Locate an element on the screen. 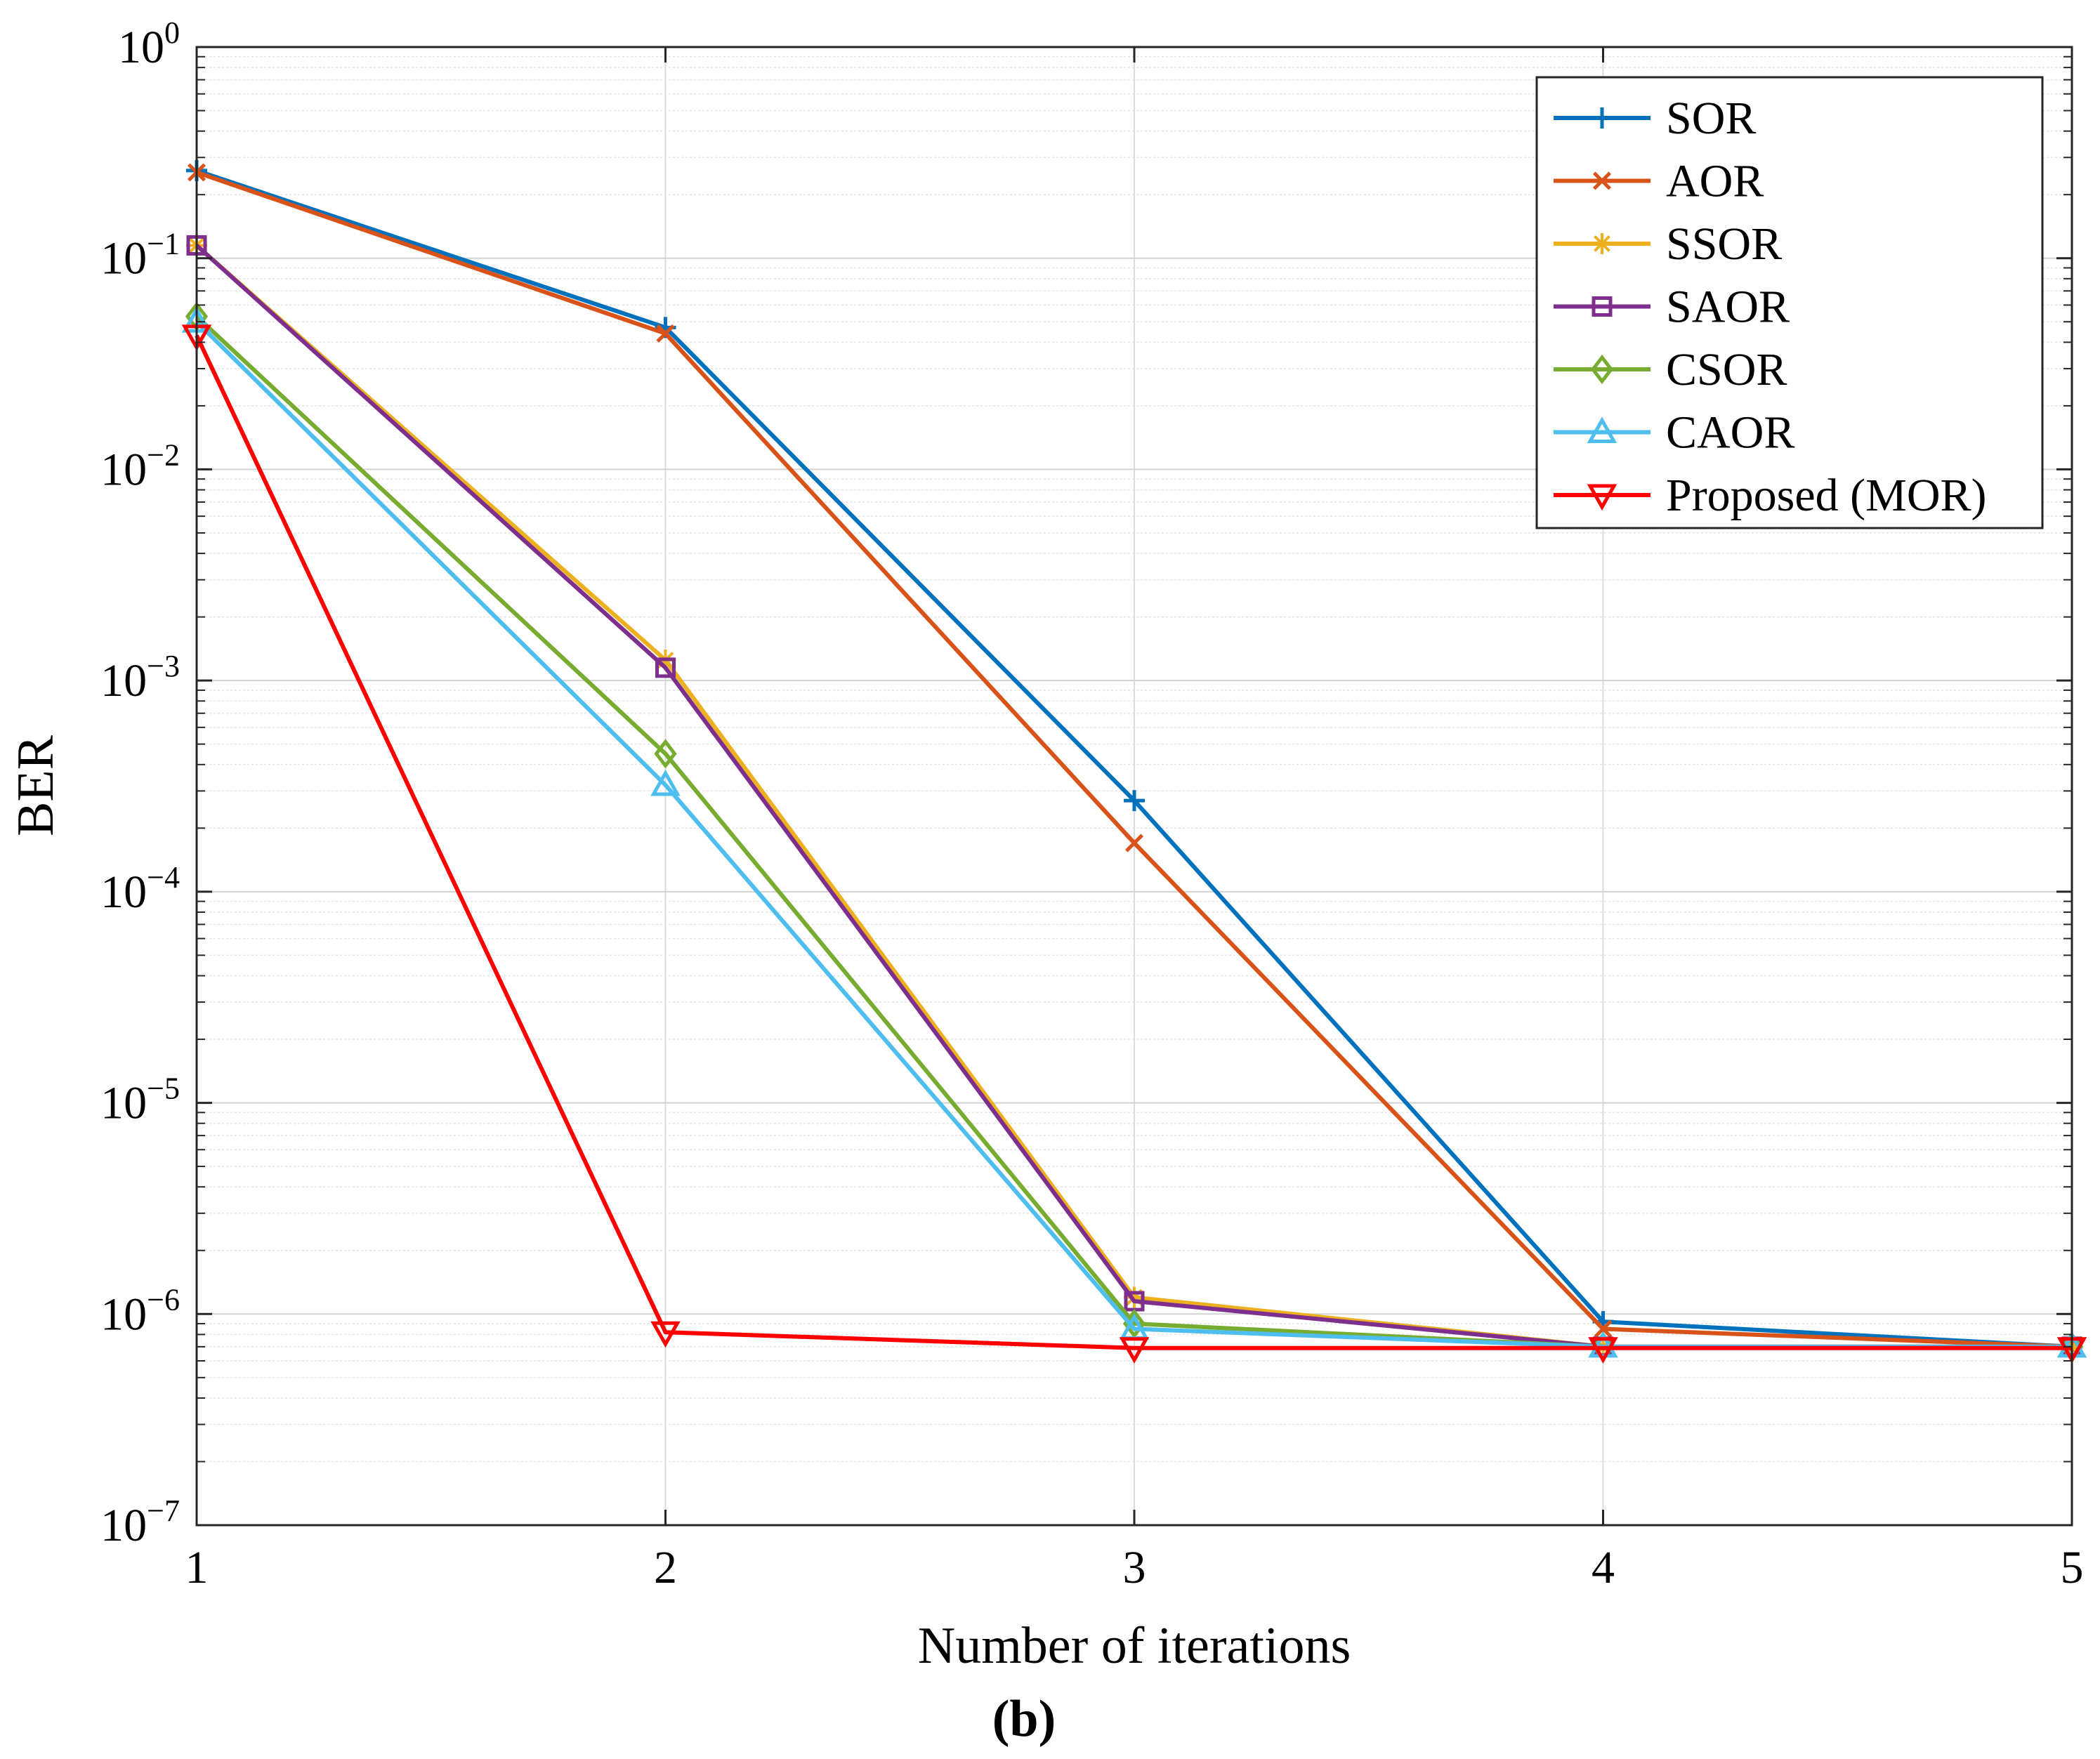 The height and width of the screenshot is (1759, 2100). y-tick-label: 10⁻⁵ is located at coordinates (140, 1100).